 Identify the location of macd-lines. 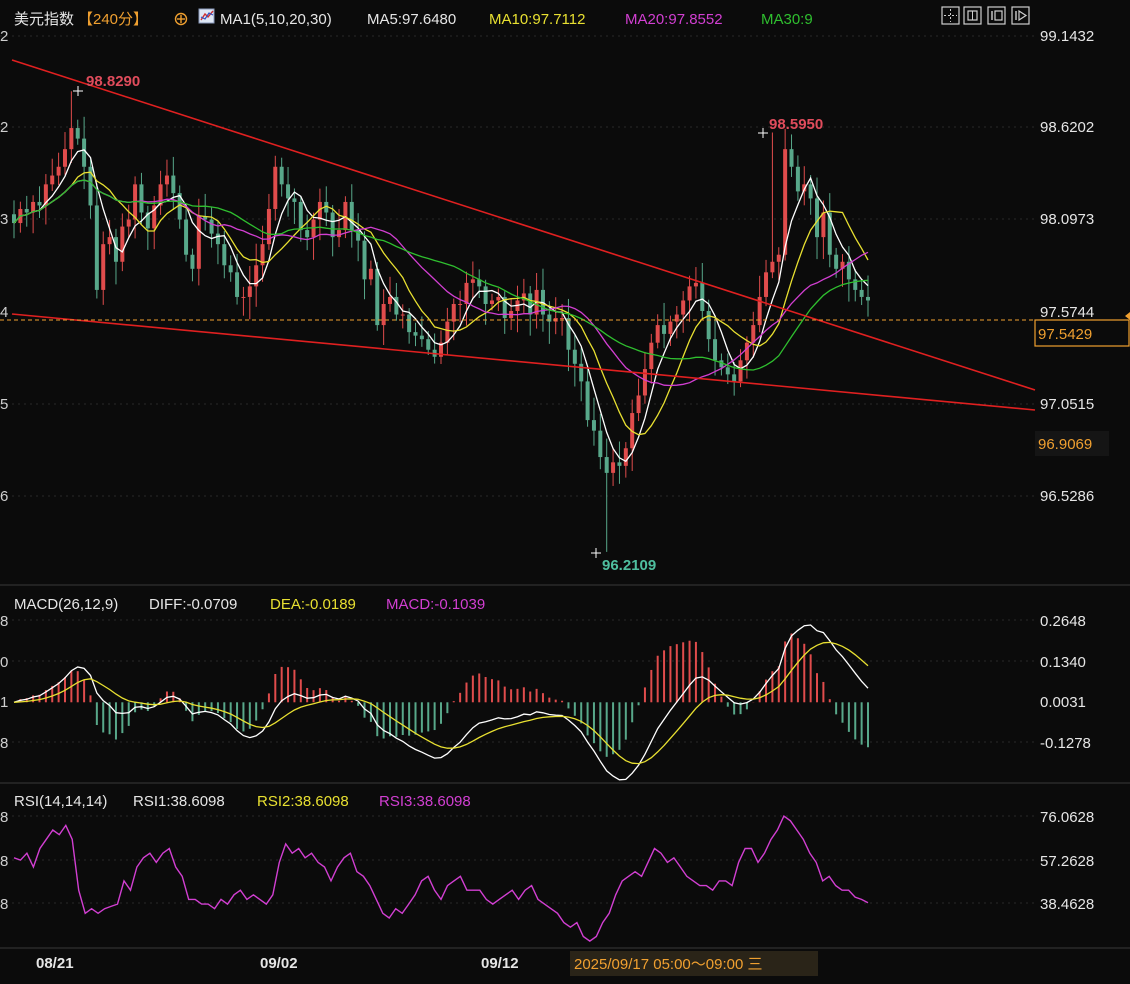
(441, 702).